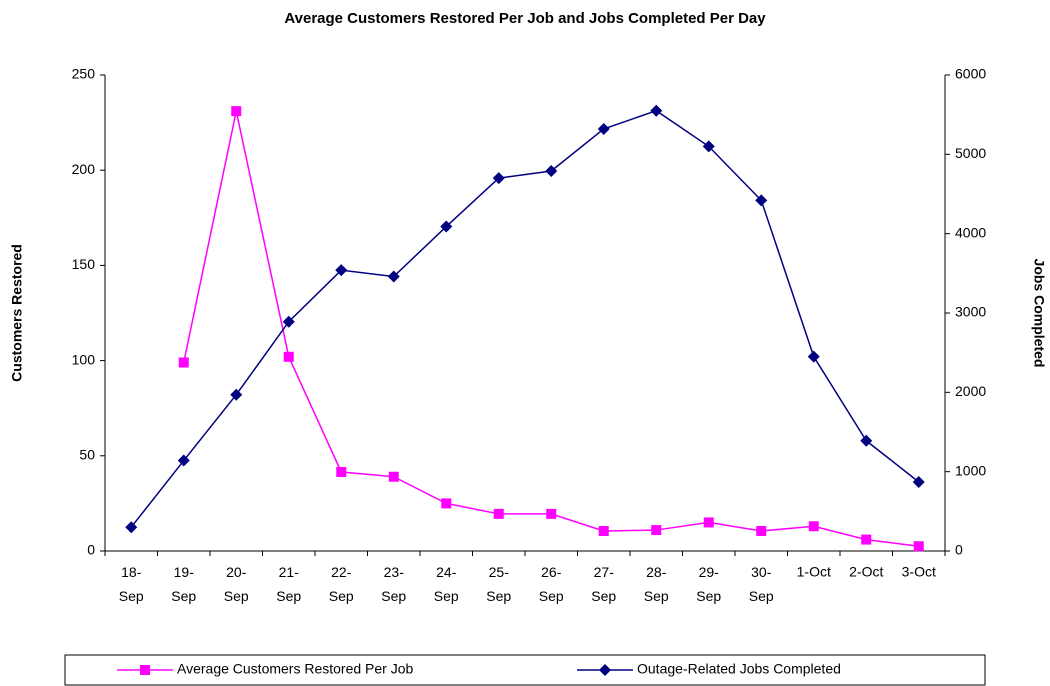  What do you see at coordinates (84, 169) in the screenshot?
I see `y-tick-label: 200` at bounding box center [84, 169].